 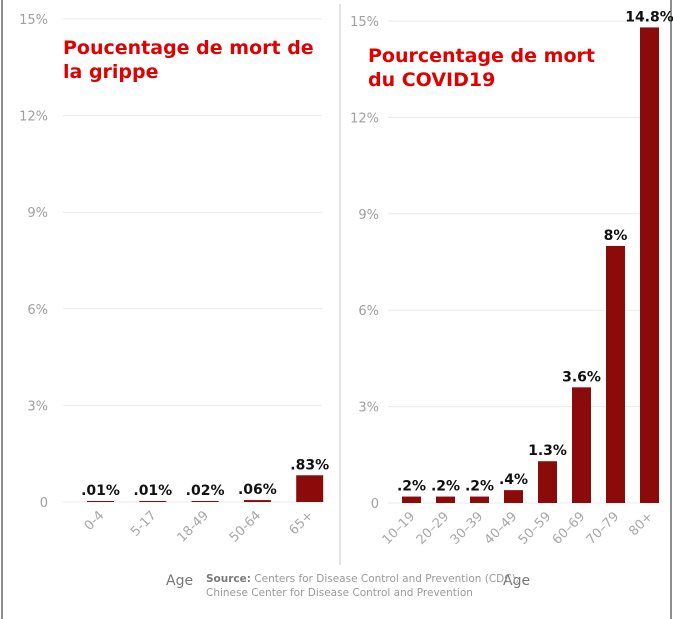 I want to click on covid-x-tick-label: 80+, so click(x=641, y=524).